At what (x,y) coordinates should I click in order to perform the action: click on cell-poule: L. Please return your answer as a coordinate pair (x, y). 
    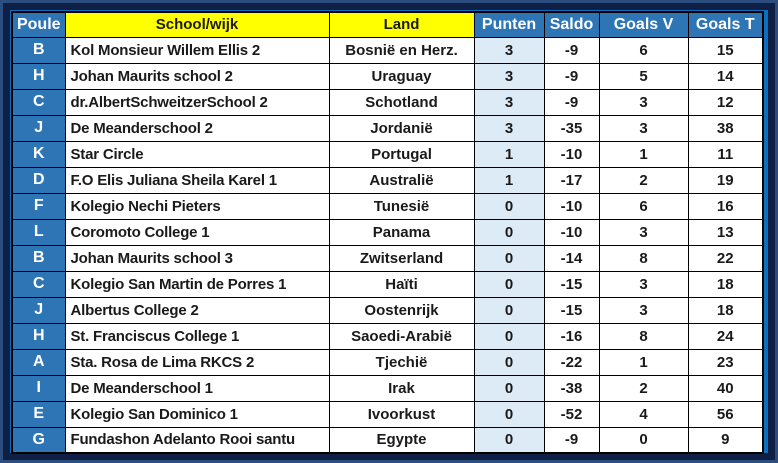
    Looking at the image, I should click on (38, 232).